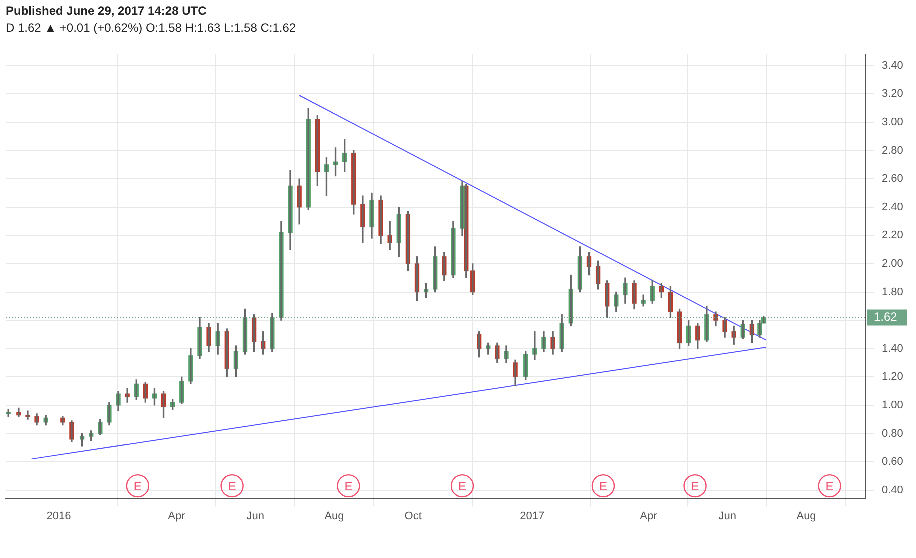 Image resolution: width=916 pixels, height=558 pixels. What do you see at coordinates (893, 377) in the screenshot?
I see `y-tick-label: 1.20` at bounding box center [893, 377].